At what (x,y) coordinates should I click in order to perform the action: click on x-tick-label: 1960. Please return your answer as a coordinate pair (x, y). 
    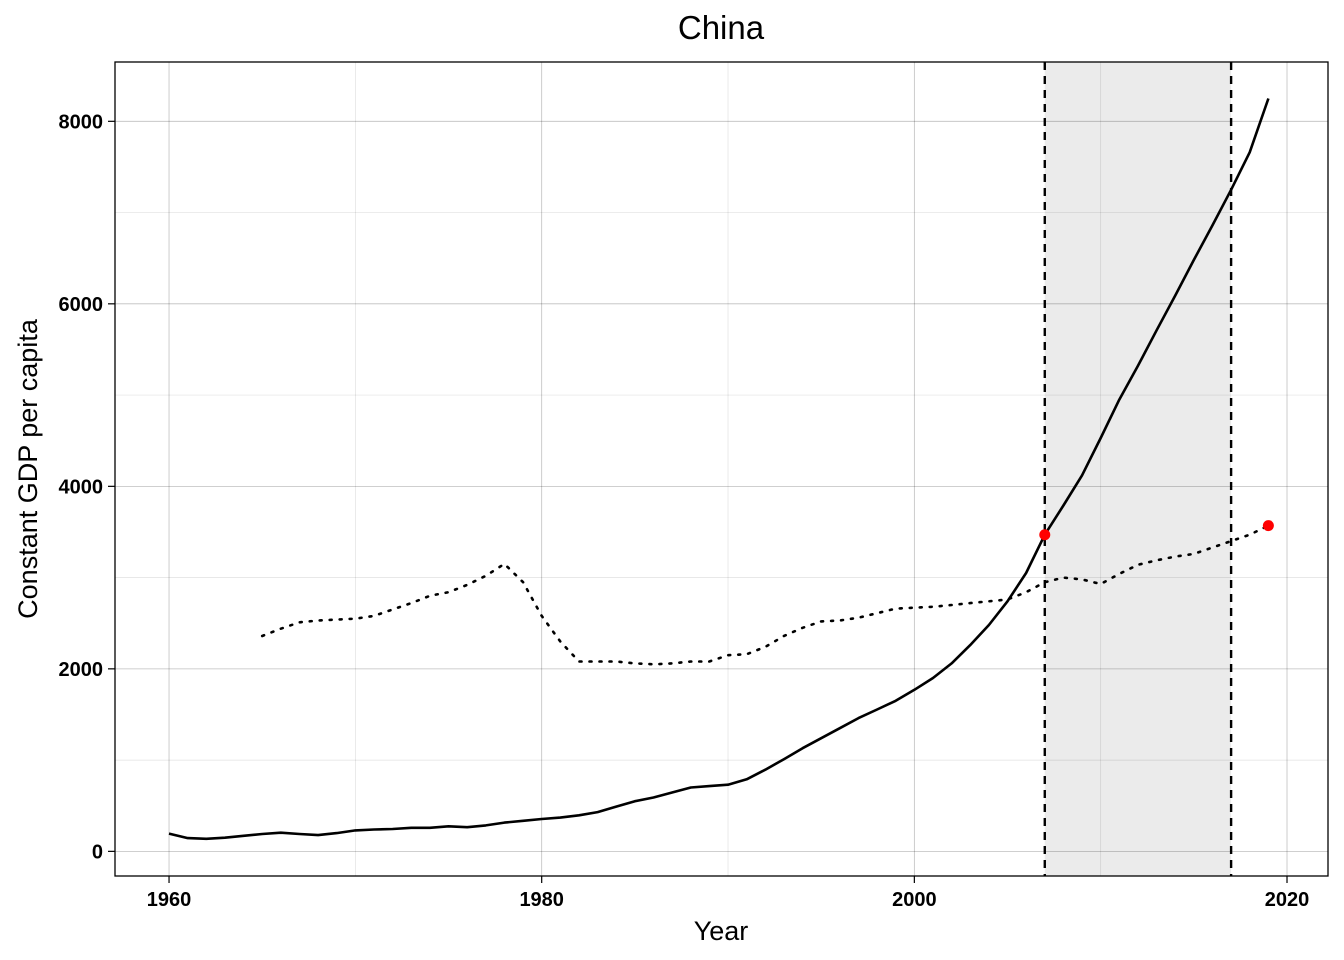
    Looking at the image, I should click on (169, 900).